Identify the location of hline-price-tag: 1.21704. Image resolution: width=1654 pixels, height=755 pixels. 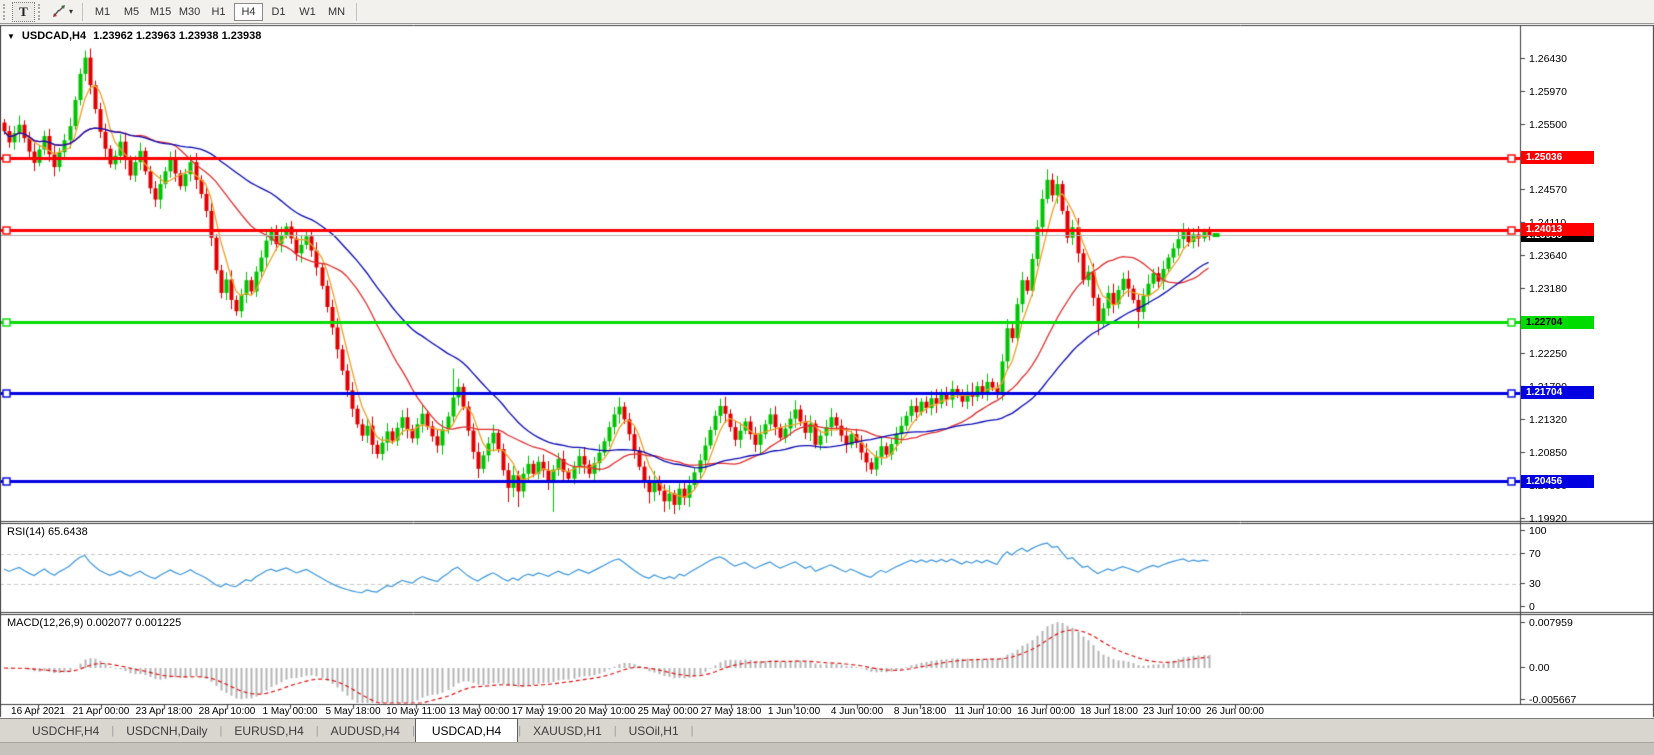
(1557, 393).